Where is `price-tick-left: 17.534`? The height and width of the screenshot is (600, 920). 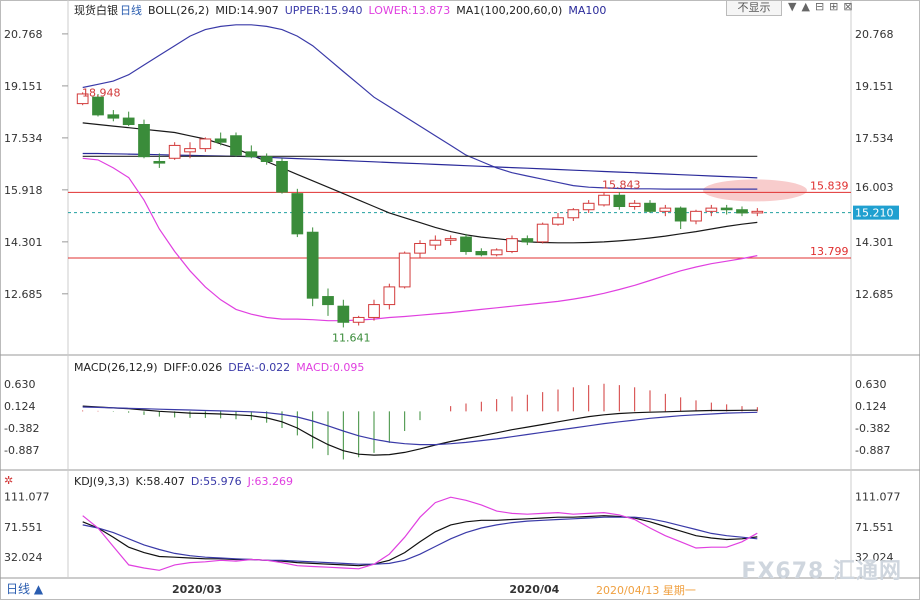 price-tick-left: 17.534 is located at coordinates (23, 138).